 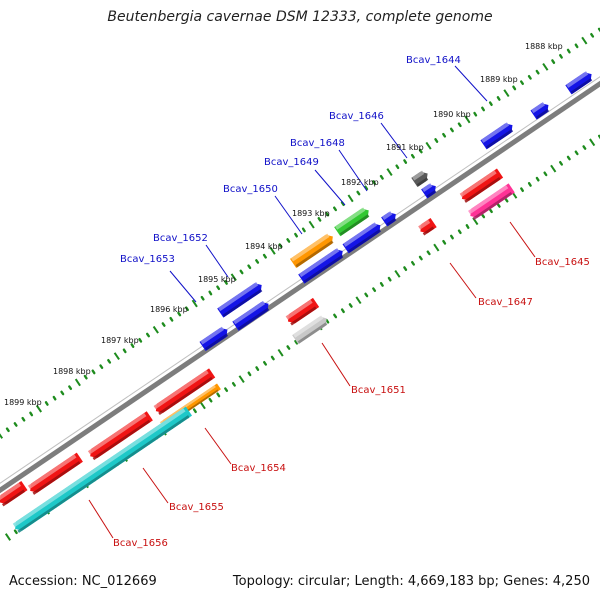 I want to click on forward-gene-label: Bcav_1646, so click(x=356, y=116).